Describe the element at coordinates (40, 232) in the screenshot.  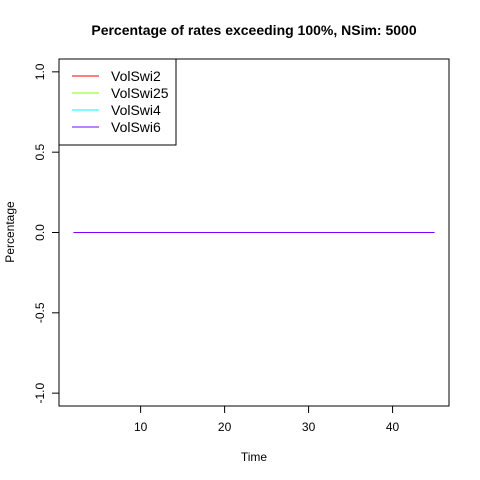
I see `y-tick-label: 0.0` at that location.